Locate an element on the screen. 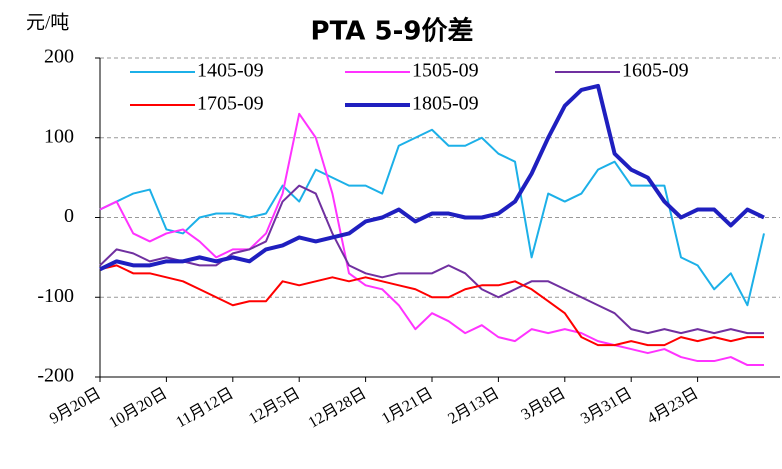 The width and height of the screenshot is (782, 469). legend-label: 1805-09 is located at coordinates (445, 104).